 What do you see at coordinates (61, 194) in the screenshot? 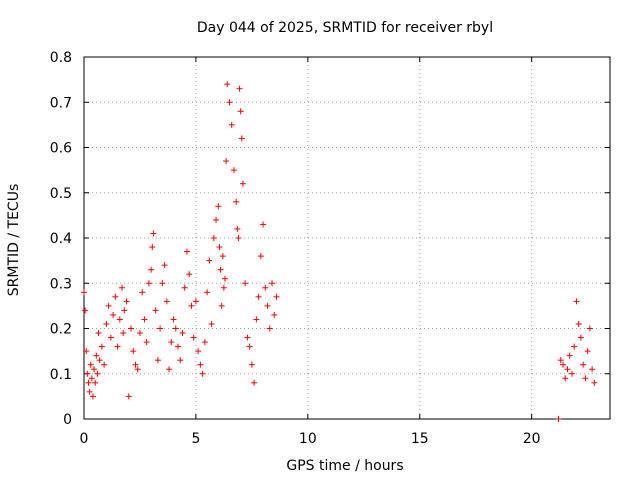
I see `y-tick-label: 0.5` at bounding box center [61, 194].